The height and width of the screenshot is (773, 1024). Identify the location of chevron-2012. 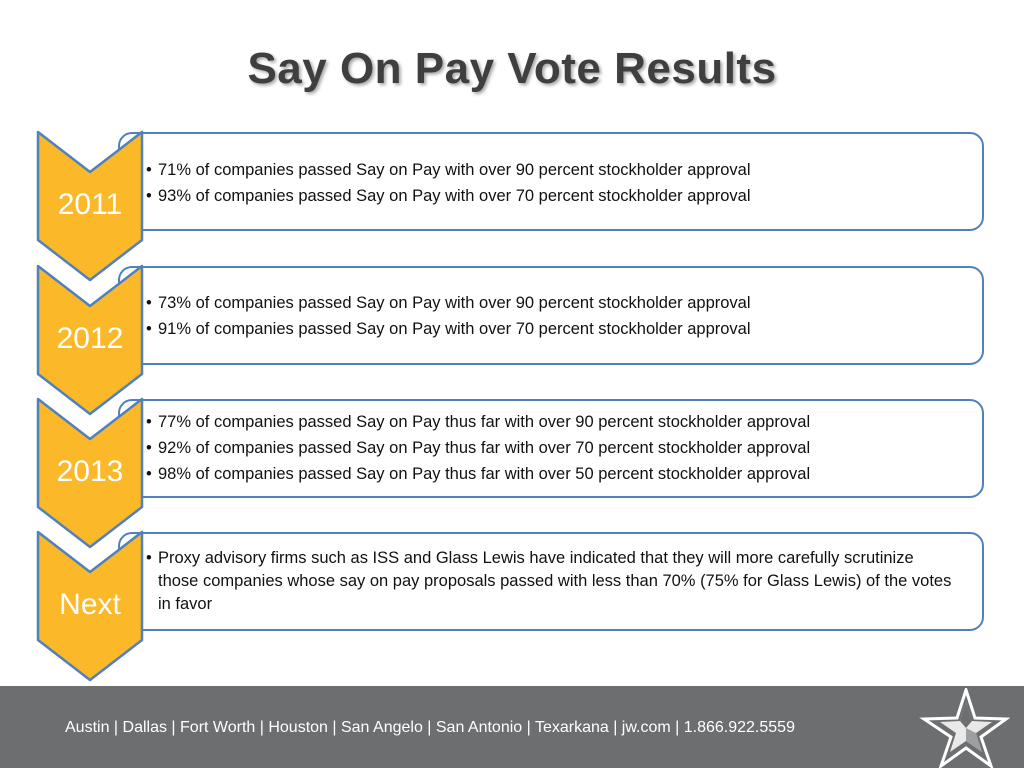
(90, 340).